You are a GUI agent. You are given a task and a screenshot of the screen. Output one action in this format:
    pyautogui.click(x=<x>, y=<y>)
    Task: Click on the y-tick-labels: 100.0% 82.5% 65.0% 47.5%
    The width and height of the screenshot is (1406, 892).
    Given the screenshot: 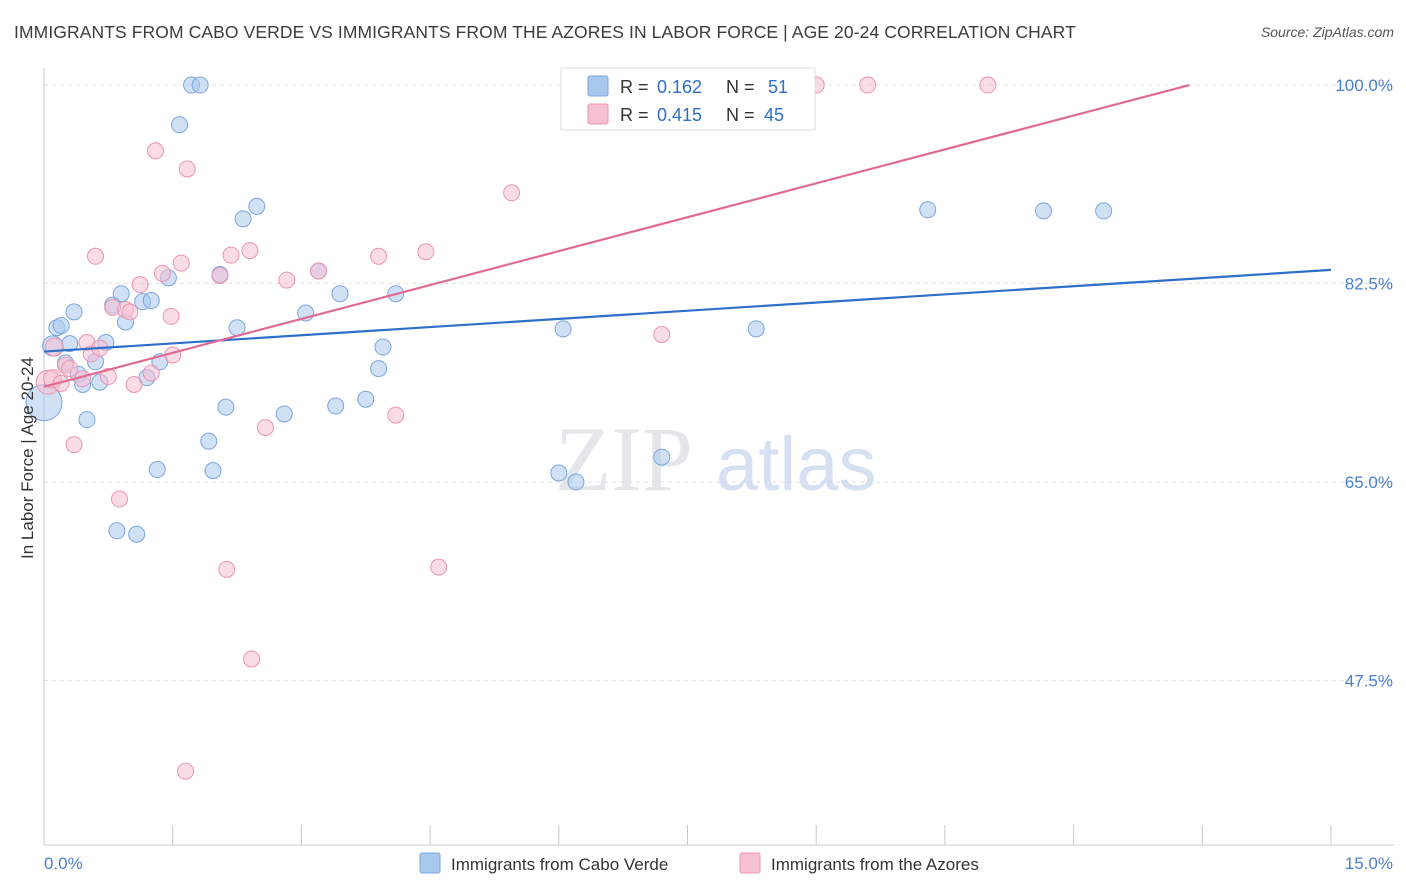 What is the action you would take?
    pyautogui.click(x=1364, y=383)
    